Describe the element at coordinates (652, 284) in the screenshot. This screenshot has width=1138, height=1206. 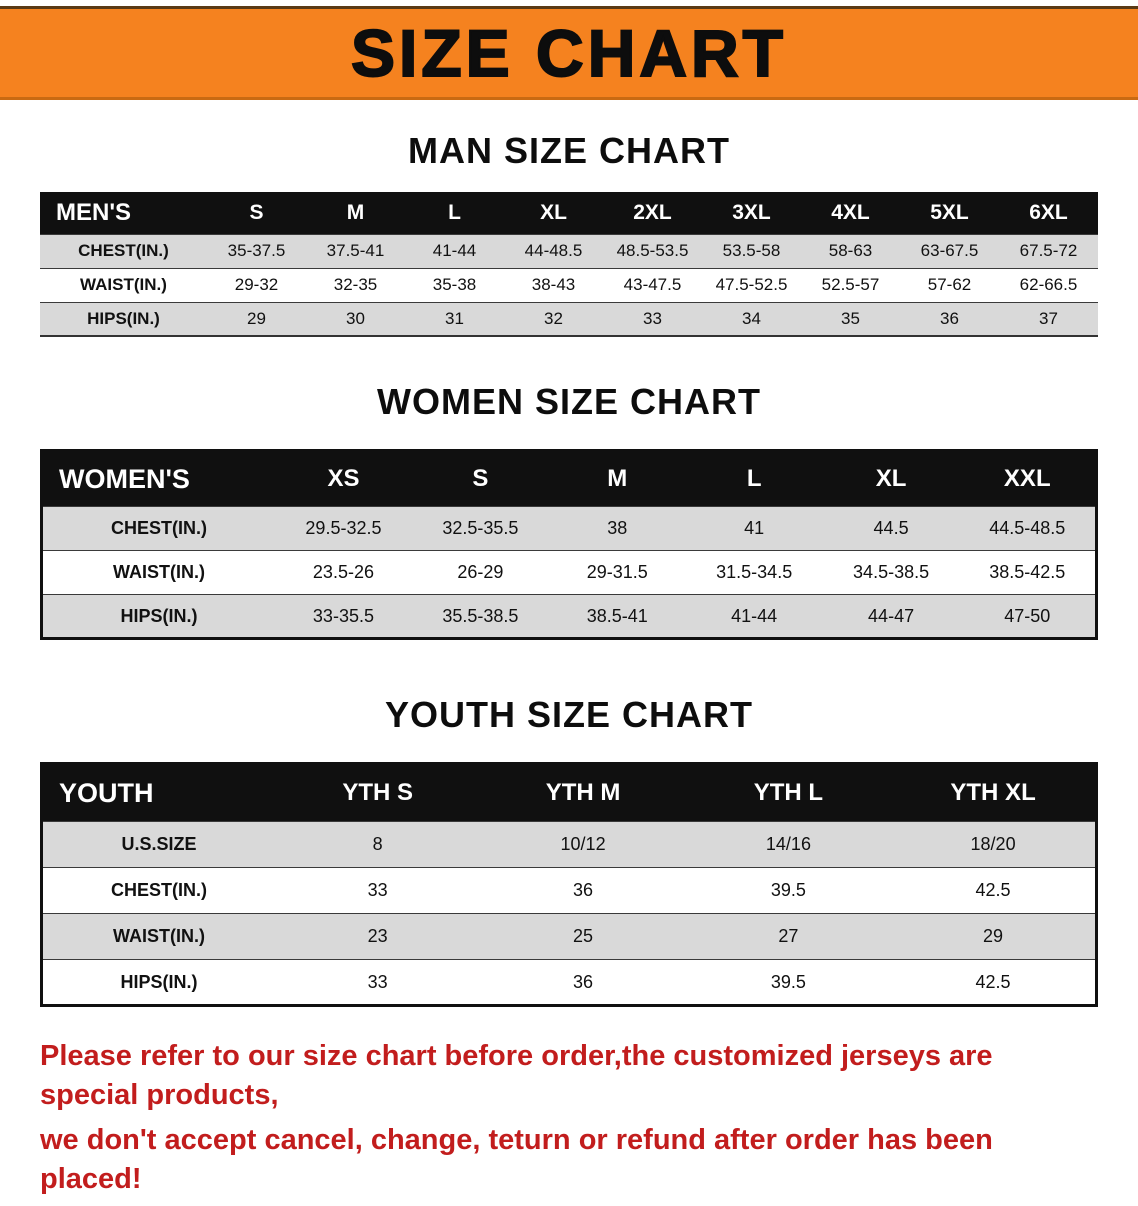
I see `value-cell: 43-47.5` at that location.